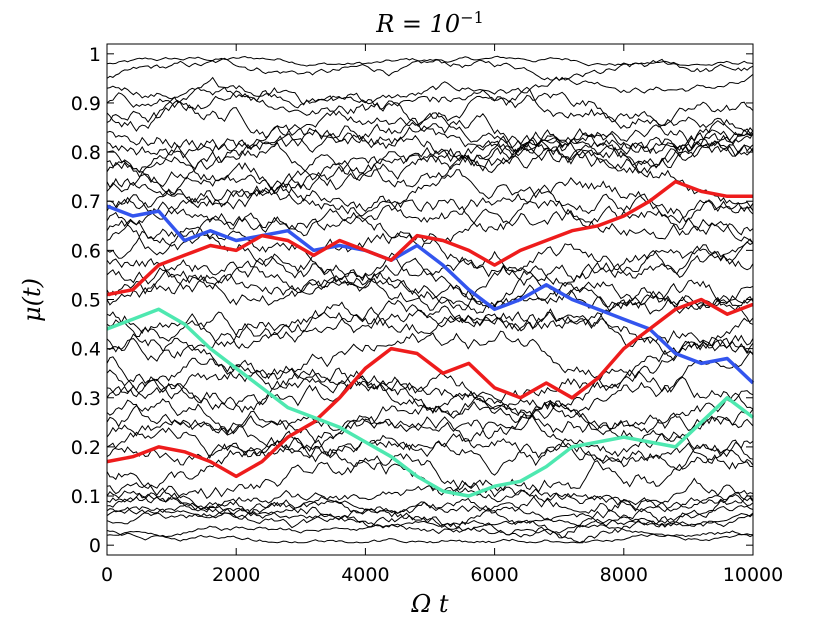  I want to click on y-tick-label: 0.6, so click(86, 251).